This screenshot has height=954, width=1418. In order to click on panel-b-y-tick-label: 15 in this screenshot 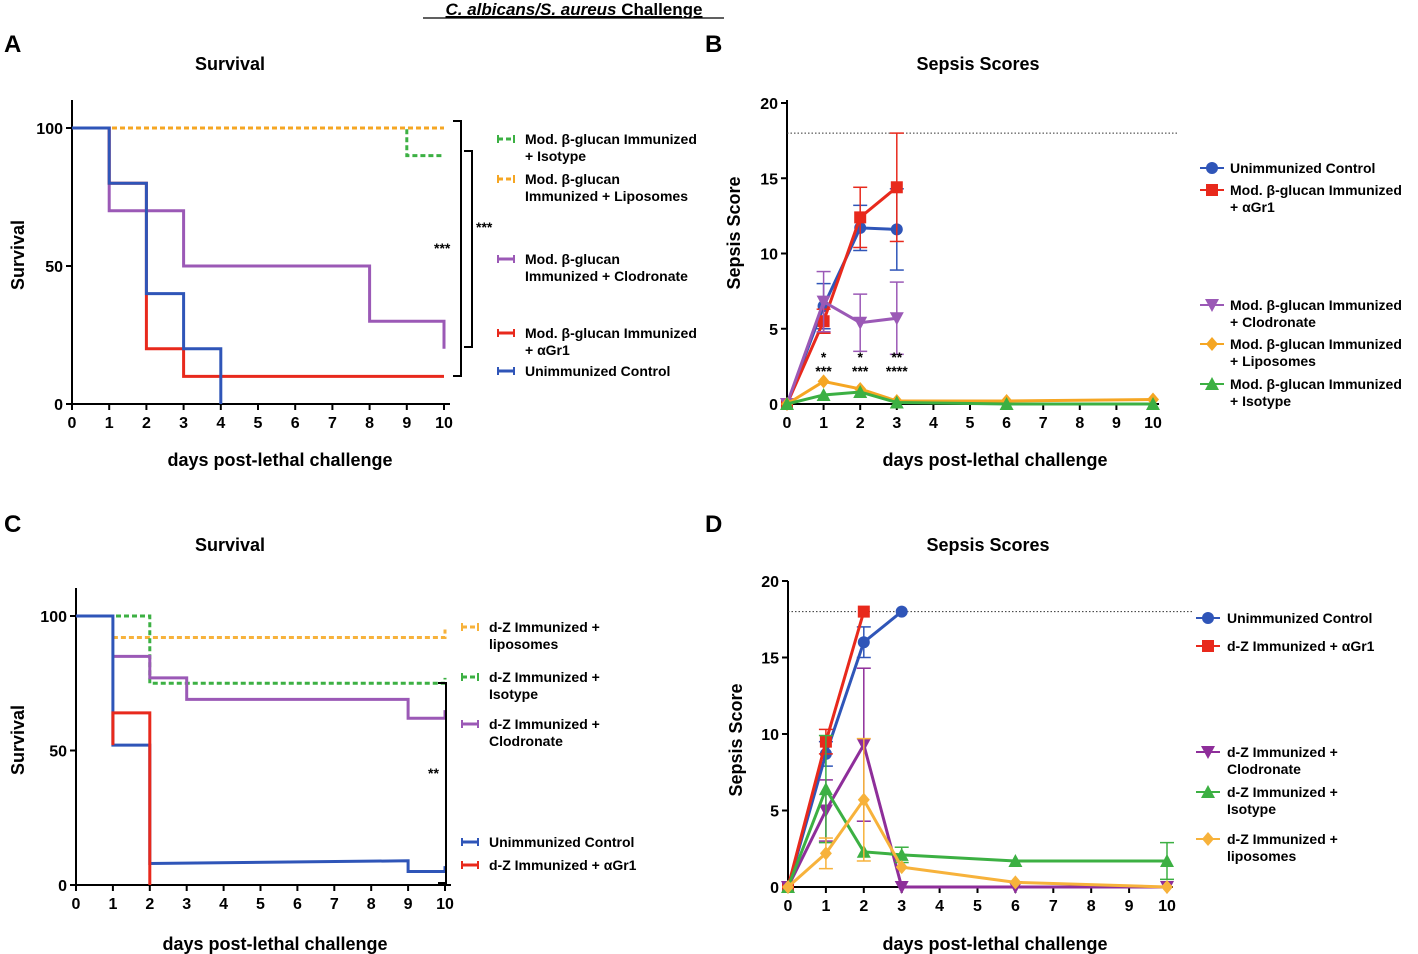, I will do `click(769, 179)`.